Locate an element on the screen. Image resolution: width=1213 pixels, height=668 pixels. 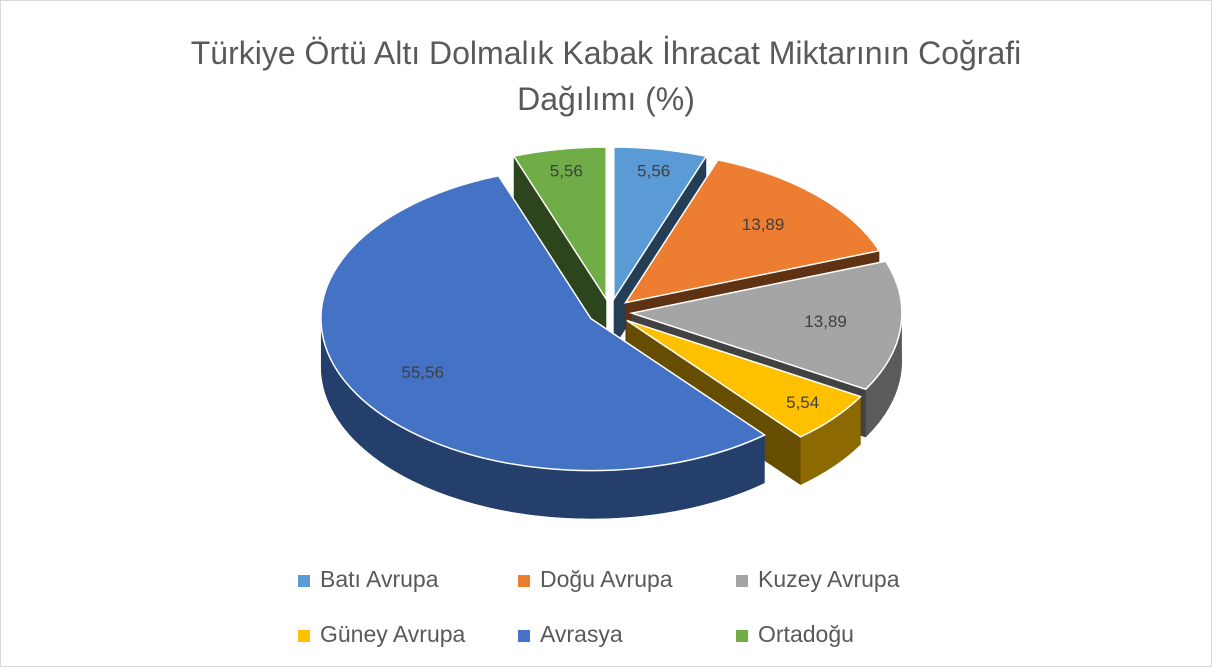
legend-label: Güney Avrupa is located at coordinates (393, 634).